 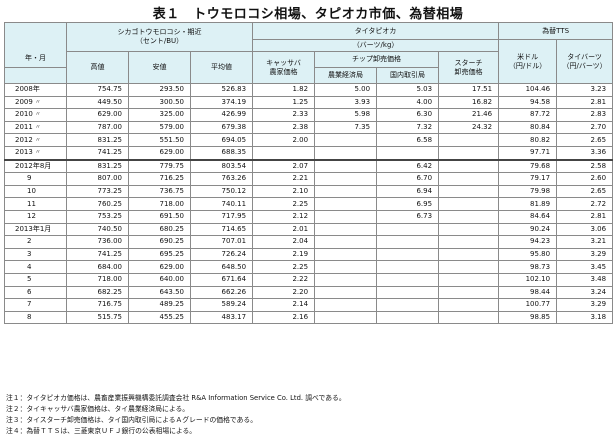 I want to click on cell-high: 515.75, so click(x=97, y=317).